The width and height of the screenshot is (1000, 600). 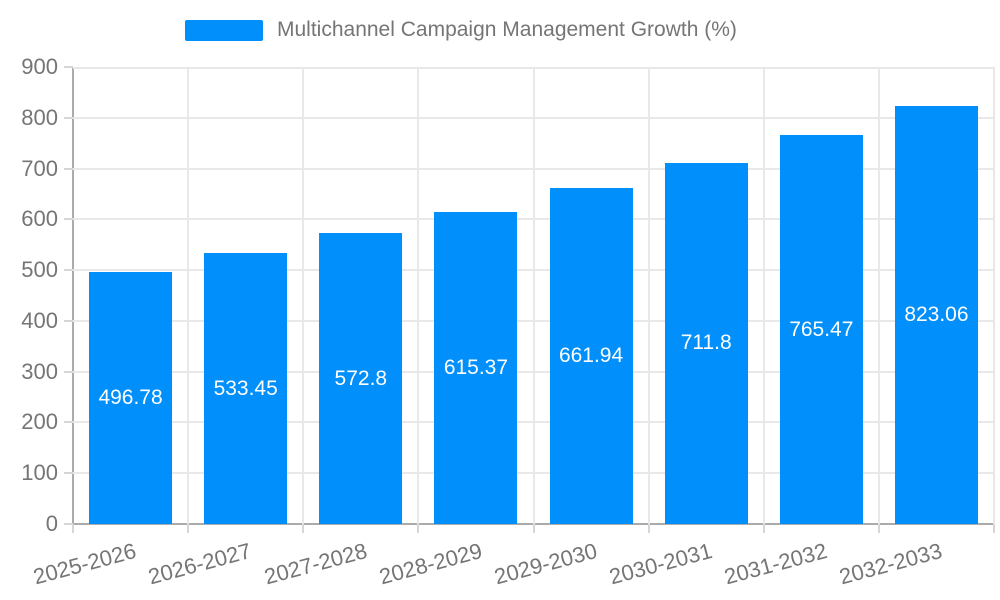 I want to click on y-axis-tick-label: 600, so click(x=39, y=219).